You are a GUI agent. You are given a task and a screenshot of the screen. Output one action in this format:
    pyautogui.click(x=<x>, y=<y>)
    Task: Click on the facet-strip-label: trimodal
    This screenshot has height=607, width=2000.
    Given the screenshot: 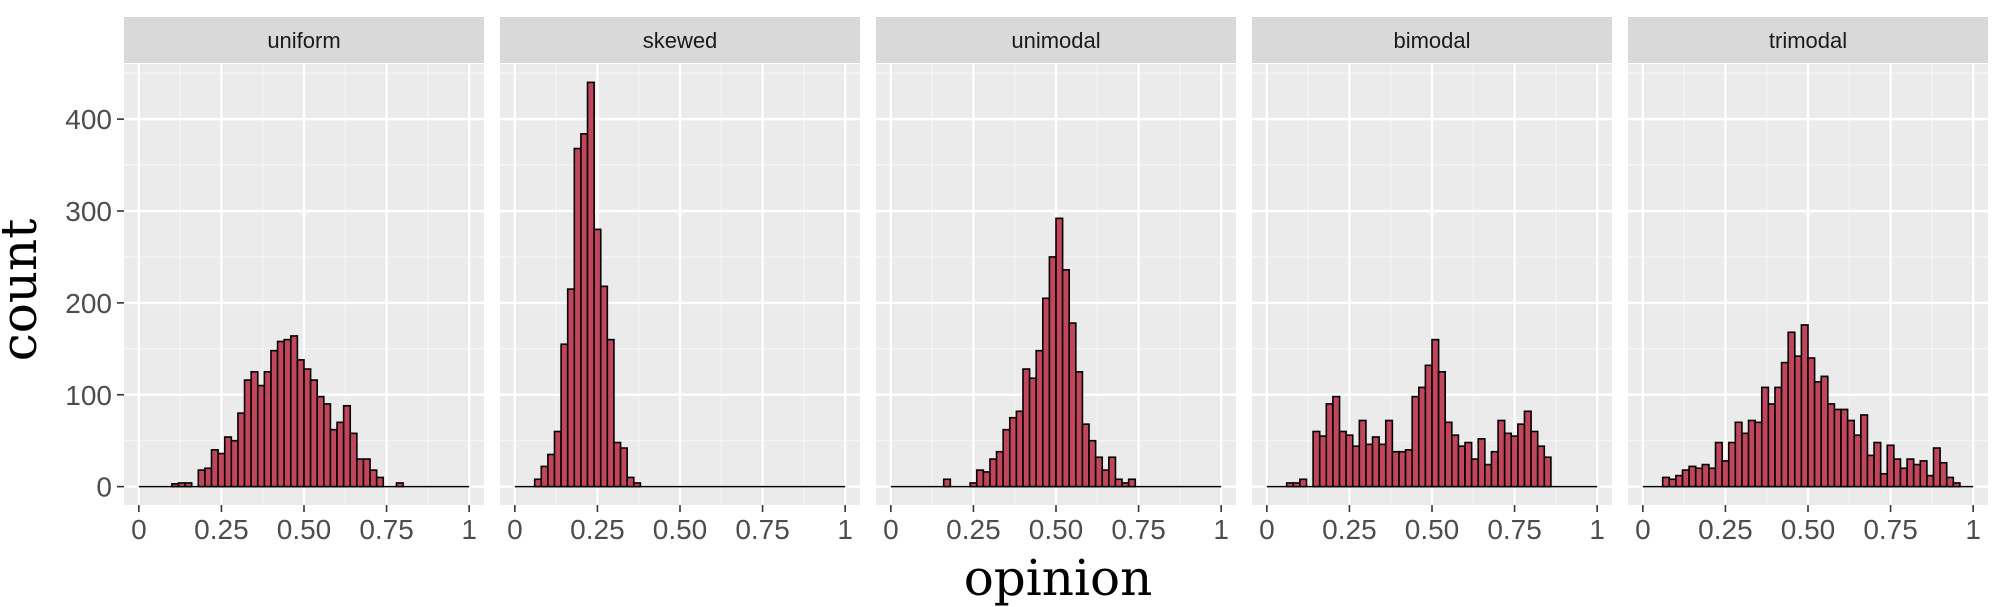 What is the action you would take?
    pyautogui.click(x=1808, y=40)
    